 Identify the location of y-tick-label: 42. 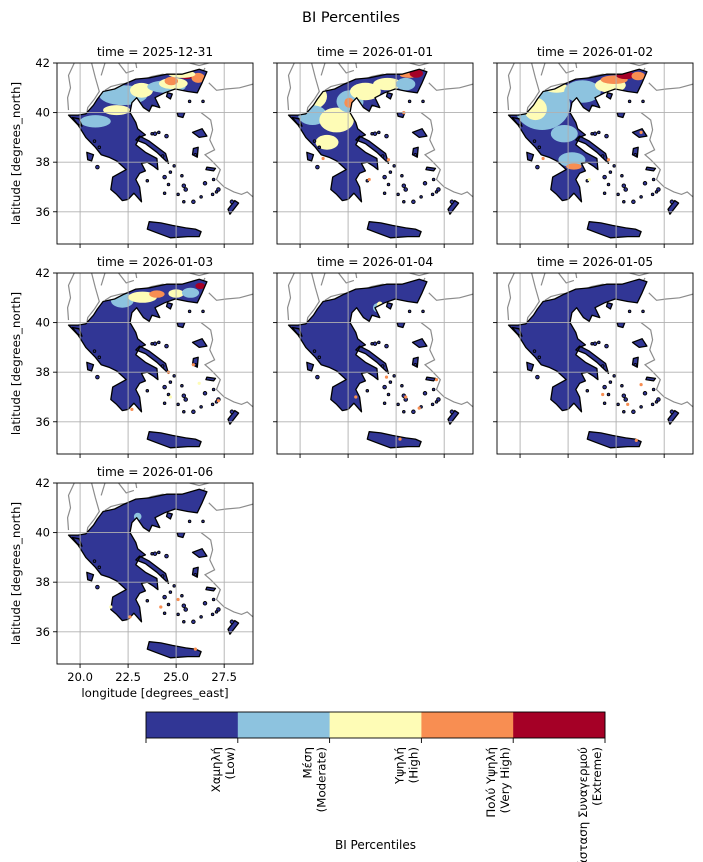
(42, 63).